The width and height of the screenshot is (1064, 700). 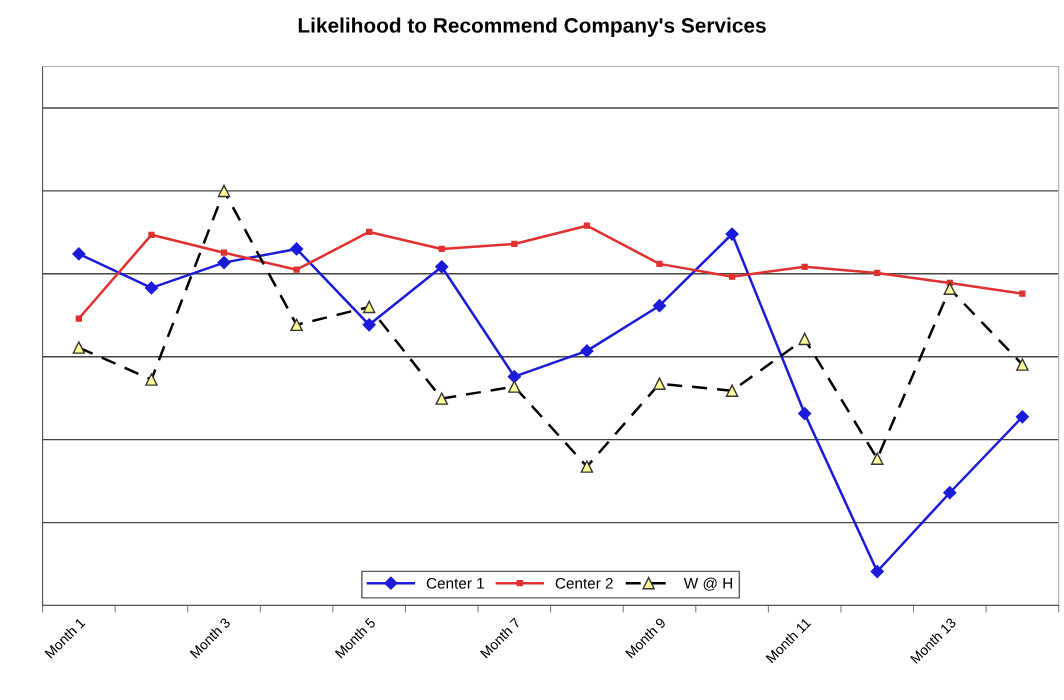 I want to click on legend-label: Center 1, so click(x=455, y=583).